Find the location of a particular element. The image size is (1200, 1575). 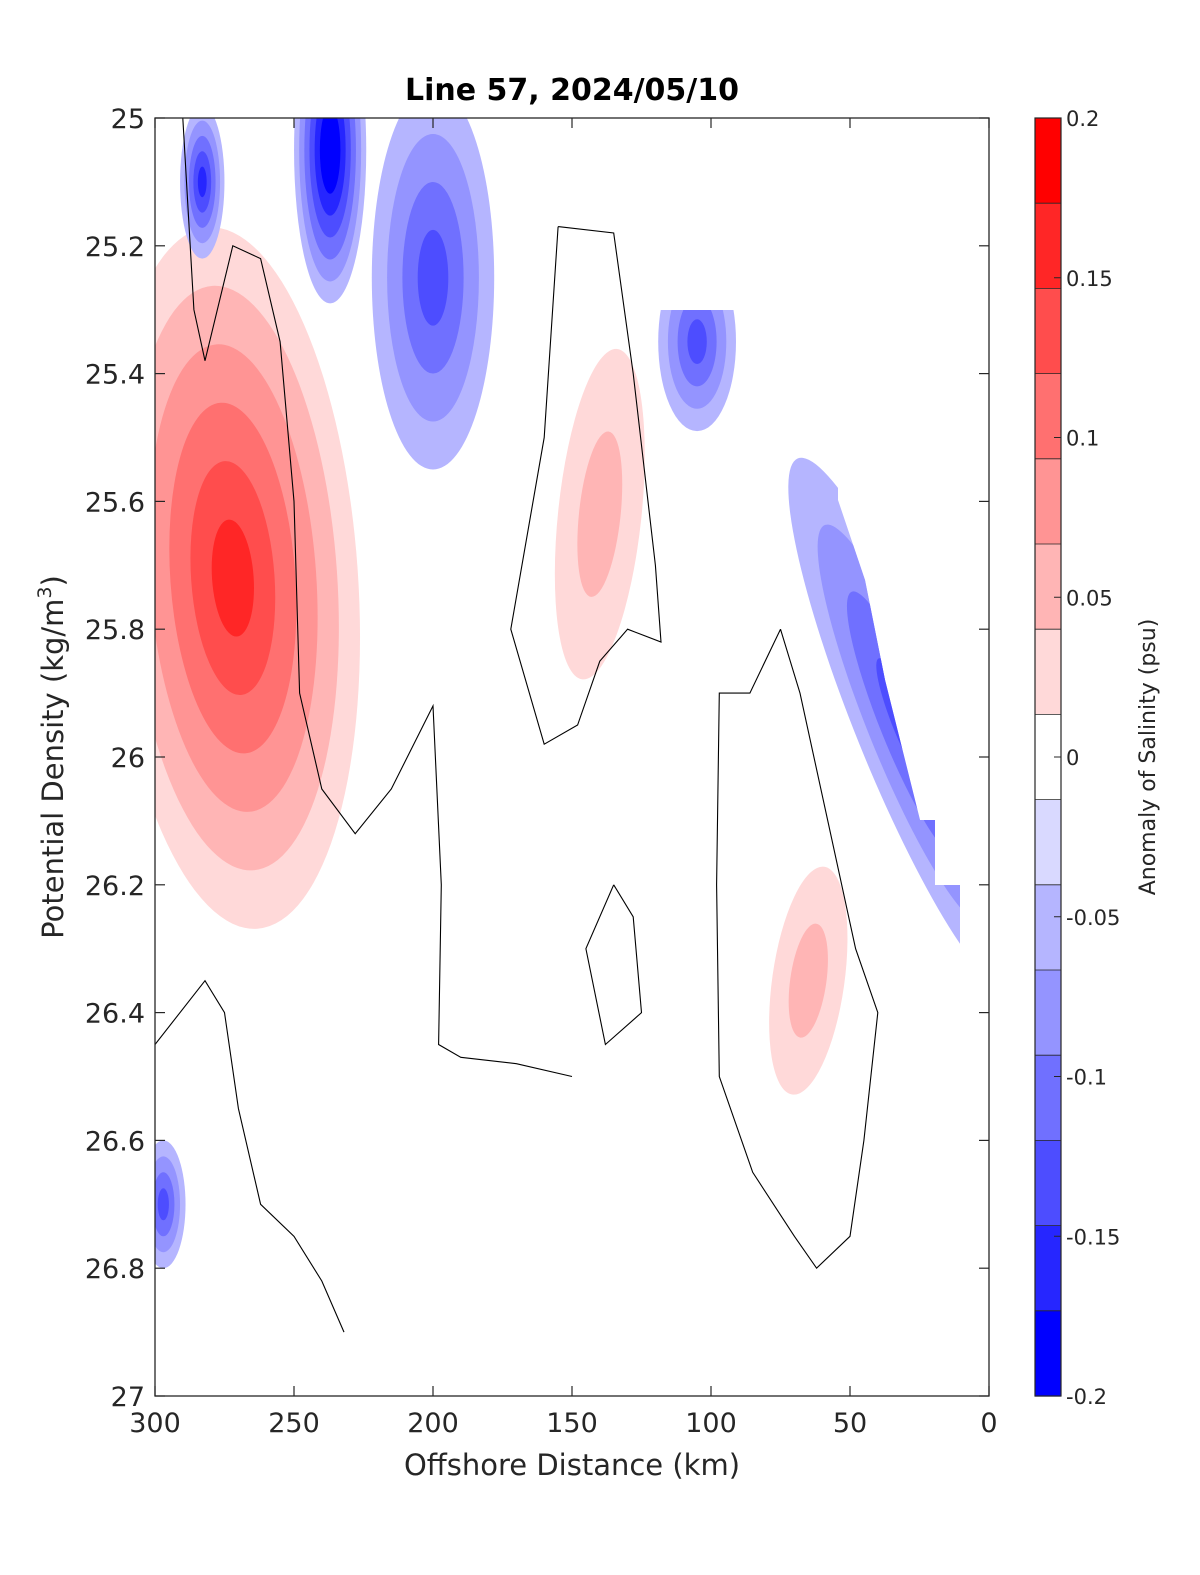

y-tick-label: 26.6 is located at coordinates (115, 1141).